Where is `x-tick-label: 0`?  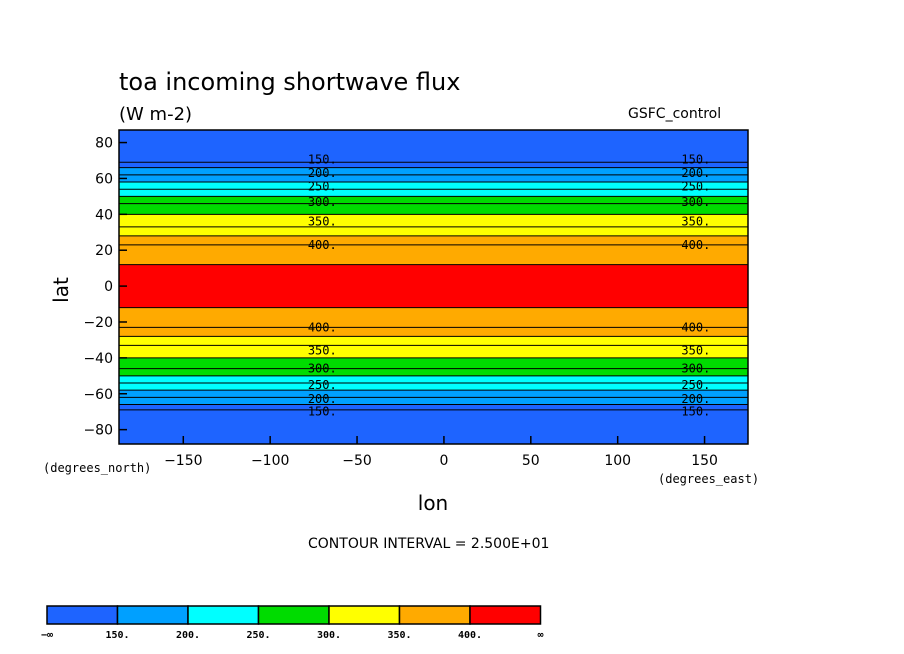
x-tick-label: 0 is located at coordinates (443, 461).